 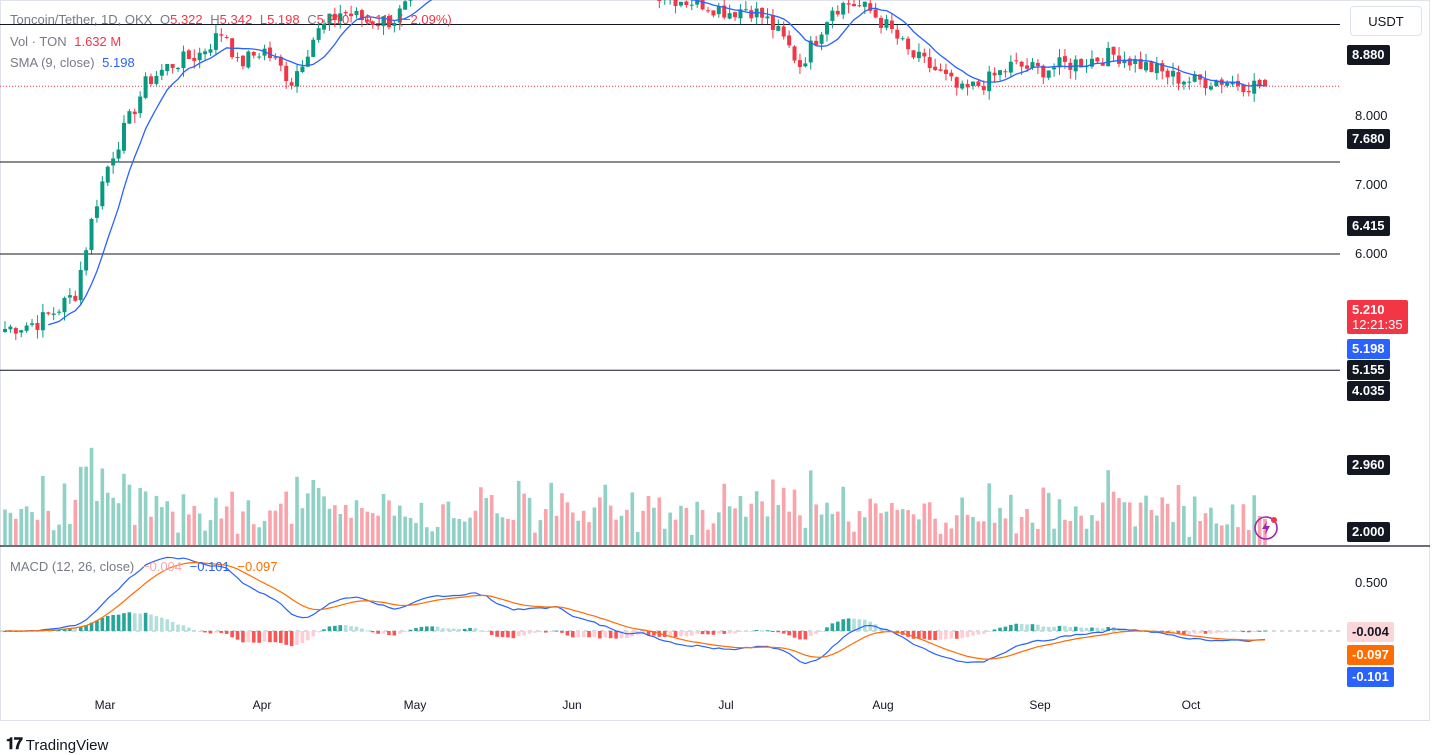 I want to click on macd-hist-value: −0.004, so click(x=162, y=566).